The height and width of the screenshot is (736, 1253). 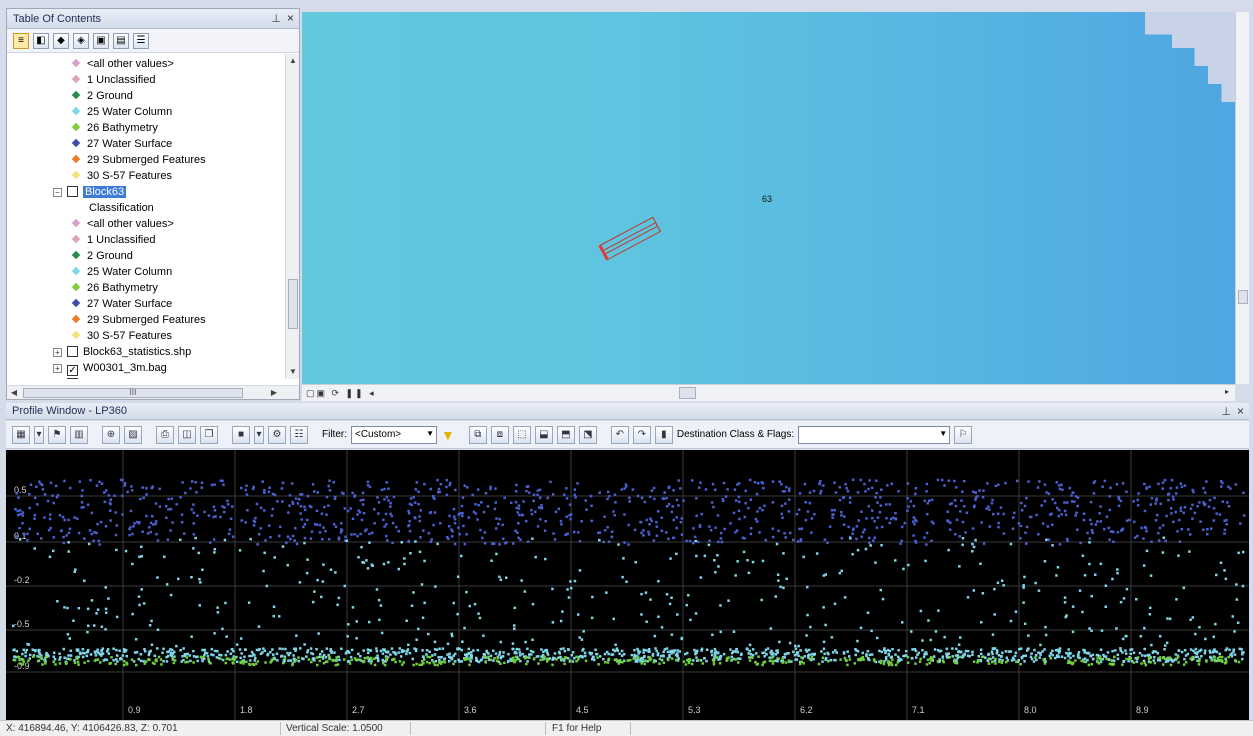 What do you see at coordinates (21, 434) in the screenshot?
I see `profile-tool-icon: ▦` at bounding box center [21, 434].